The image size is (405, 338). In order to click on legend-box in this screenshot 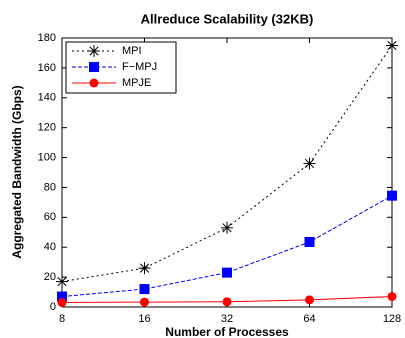, I will do `click(121, 67)`.